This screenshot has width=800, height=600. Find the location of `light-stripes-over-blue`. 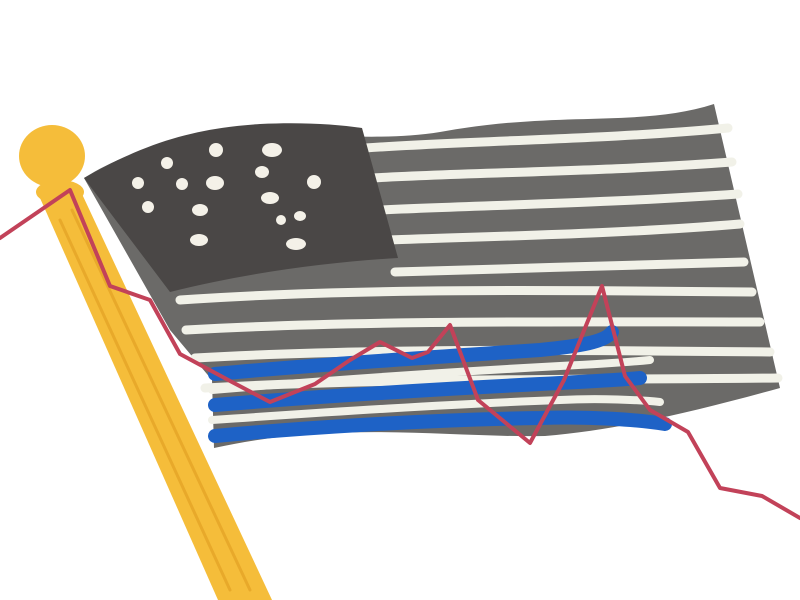

light-stripes-over-blue is located at coordinates (436, 390).